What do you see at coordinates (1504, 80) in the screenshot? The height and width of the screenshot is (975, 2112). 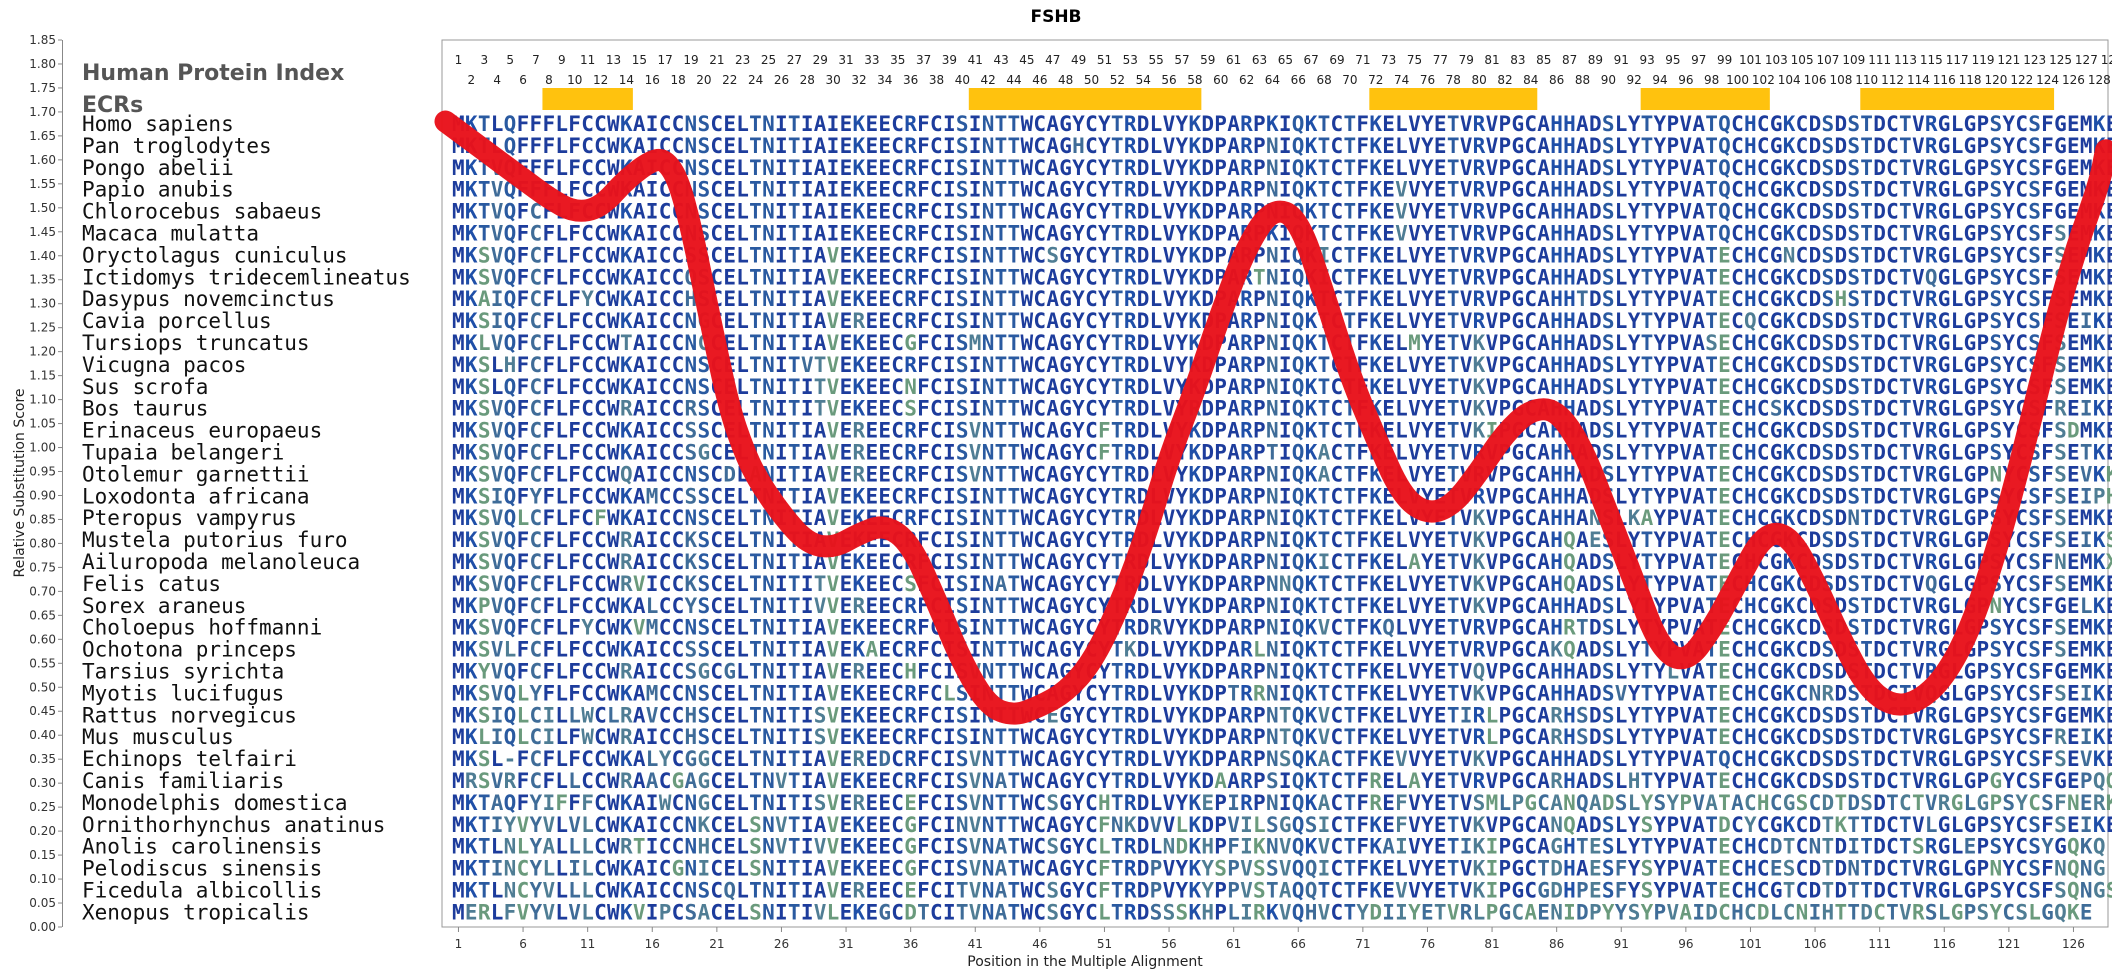 I see `position-number: 82` at bounding box center [1504, 80].